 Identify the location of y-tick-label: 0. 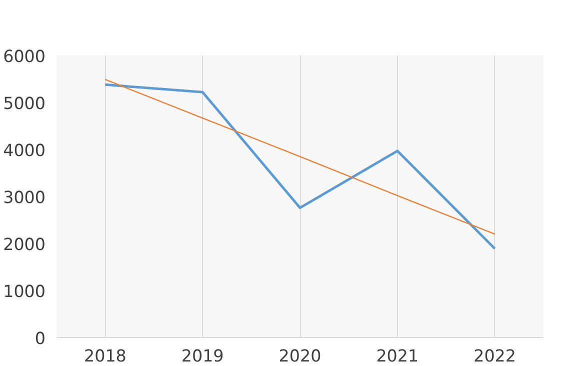
(40, 338).